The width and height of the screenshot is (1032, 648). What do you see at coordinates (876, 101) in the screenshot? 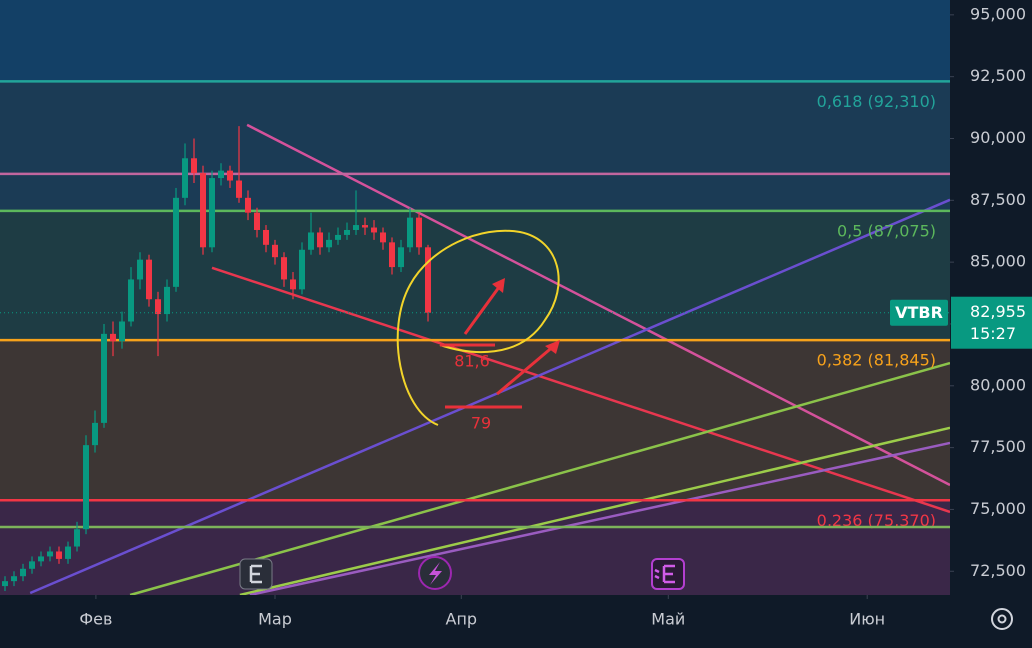
I see `level-label: 0,618 (92,310)` at bounding box center [876, 101].